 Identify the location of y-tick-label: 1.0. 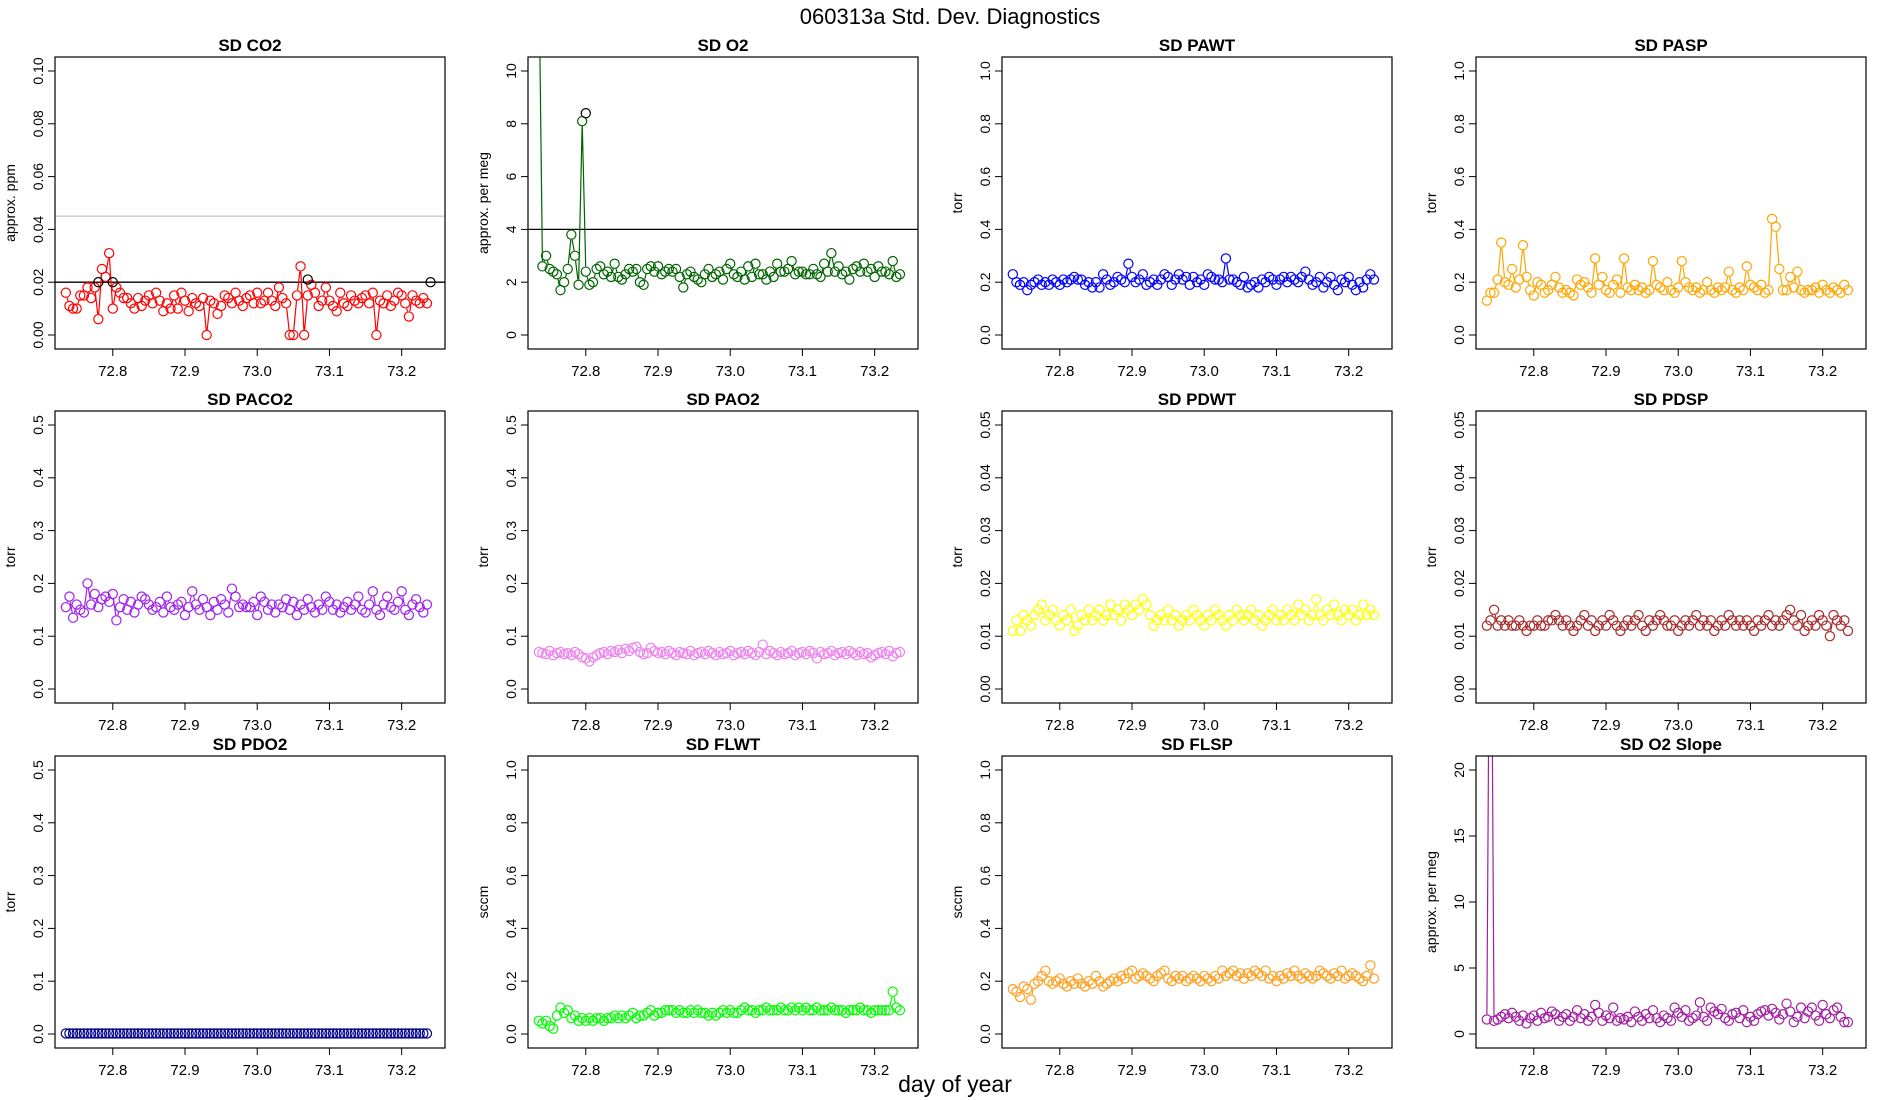
(511, 770).